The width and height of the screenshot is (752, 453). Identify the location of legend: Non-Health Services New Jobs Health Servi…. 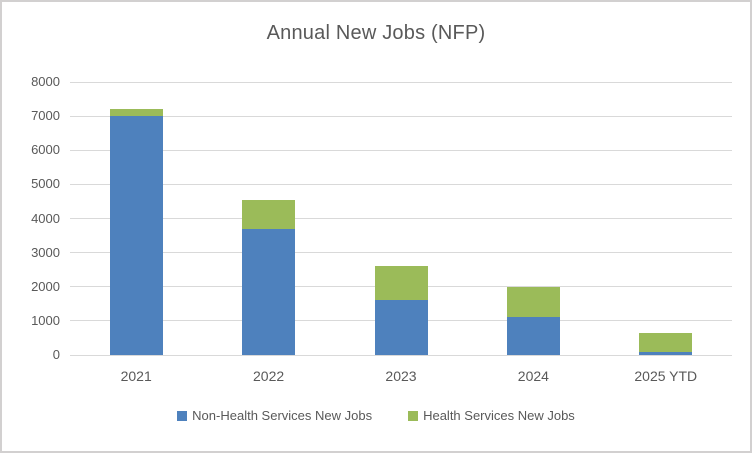
(376, 415).